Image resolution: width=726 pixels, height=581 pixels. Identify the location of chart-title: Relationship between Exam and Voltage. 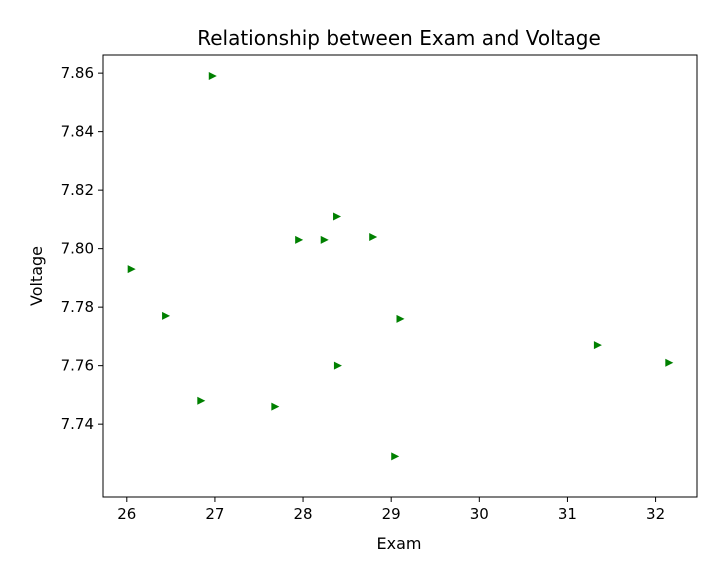
(399, 38).